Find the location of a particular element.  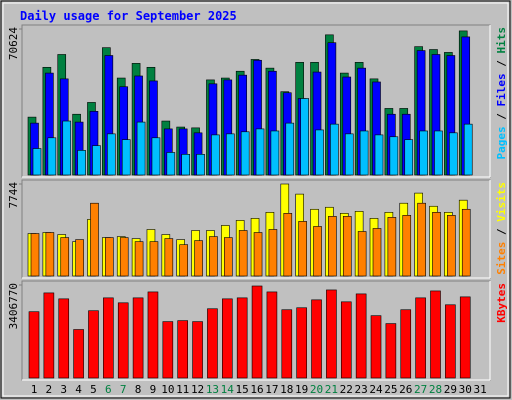

x-tick-label: 1 is located at coordinates (34, 389).